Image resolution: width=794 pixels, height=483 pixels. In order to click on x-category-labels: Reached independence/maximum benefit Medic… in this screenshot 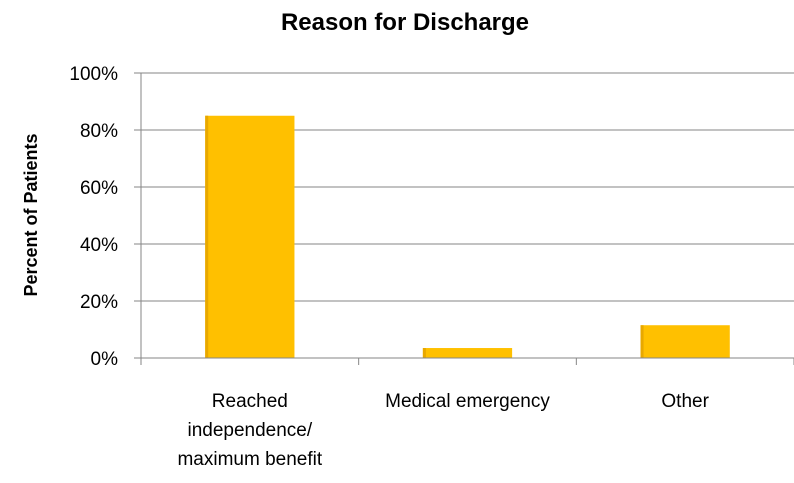, I will do `click(443, 430)`.